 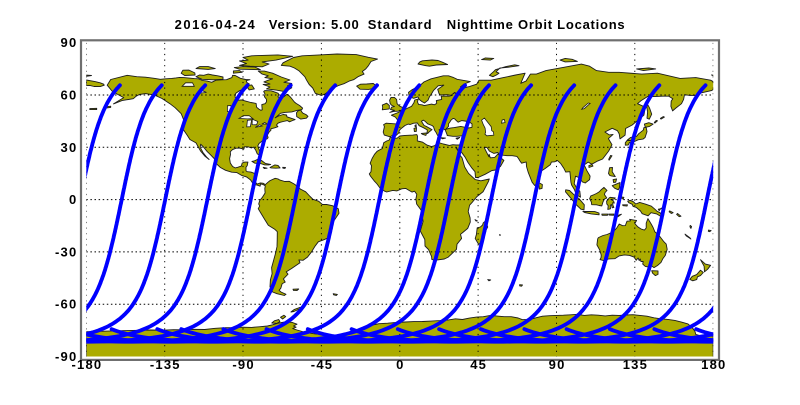 I want to click on svg-text: -135, so click(x=165, y=364).